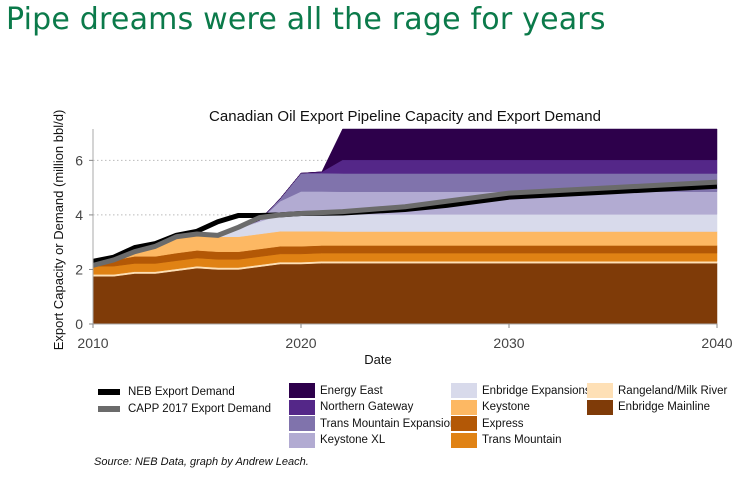  I want to click on area-enbridge-mainline, so click(405, 293).